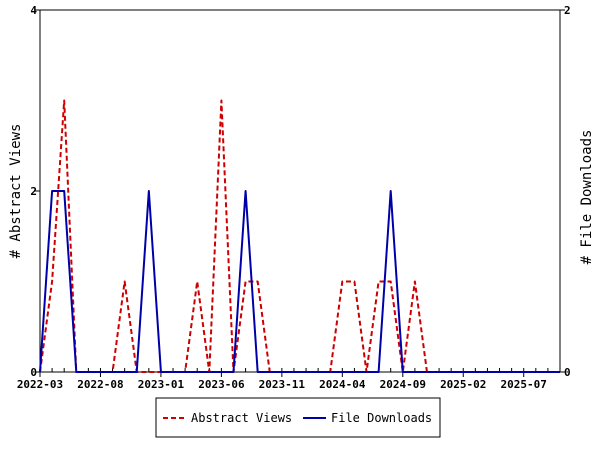  What do you see at coordinates (33, 372) in the screenshot?
I see `y-left-tick-label: 0` at bounding box center [33, 372].